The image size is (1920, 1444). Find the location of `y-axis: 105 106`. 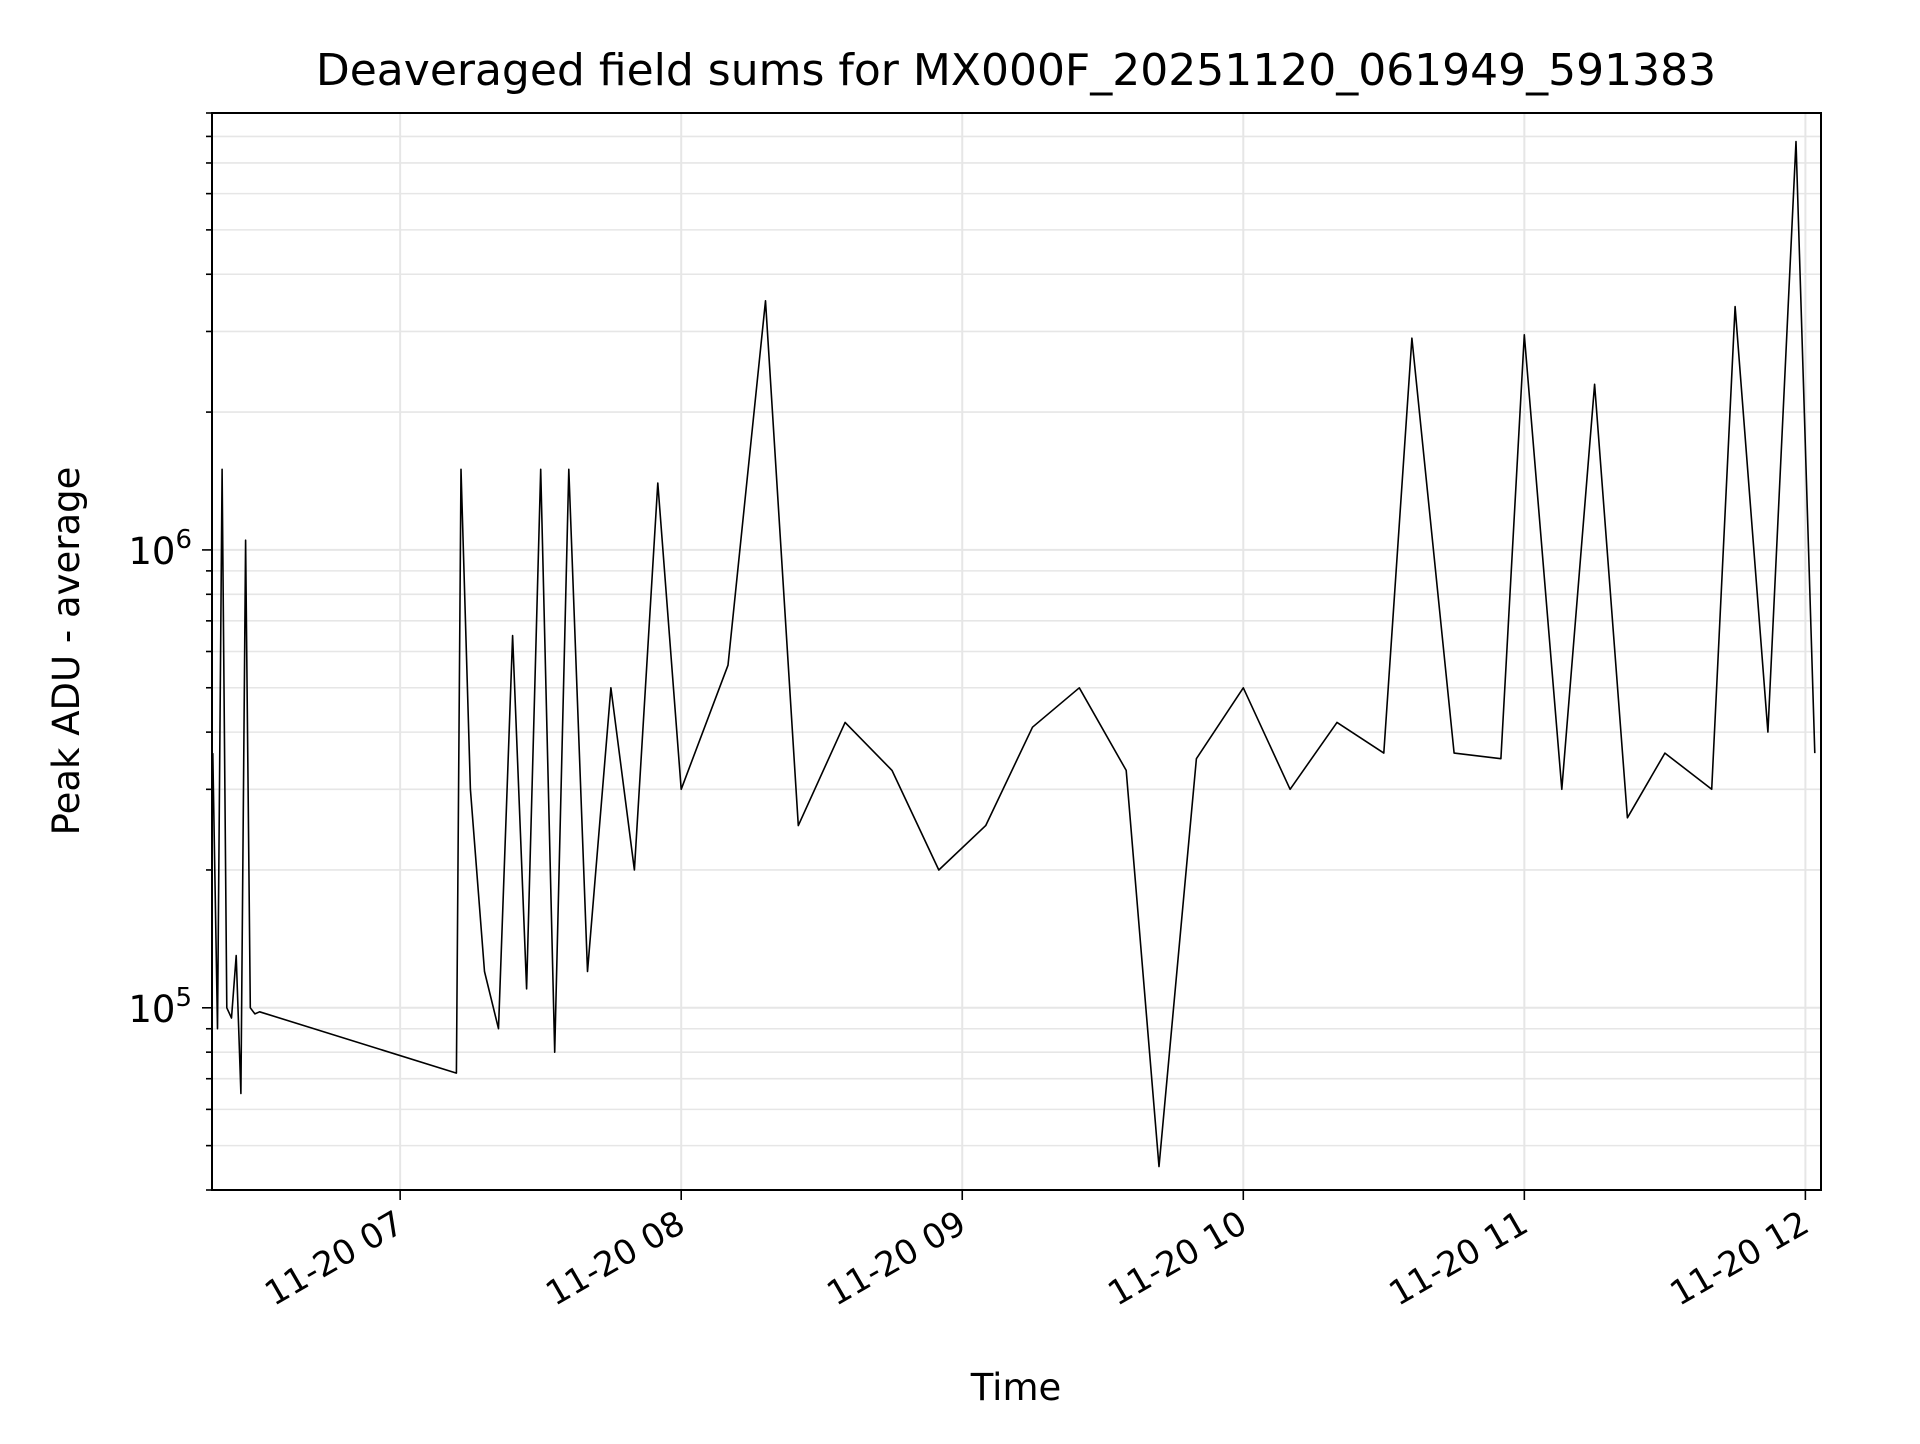

y-axis: 105 106 is located at coordinates (170, 651).